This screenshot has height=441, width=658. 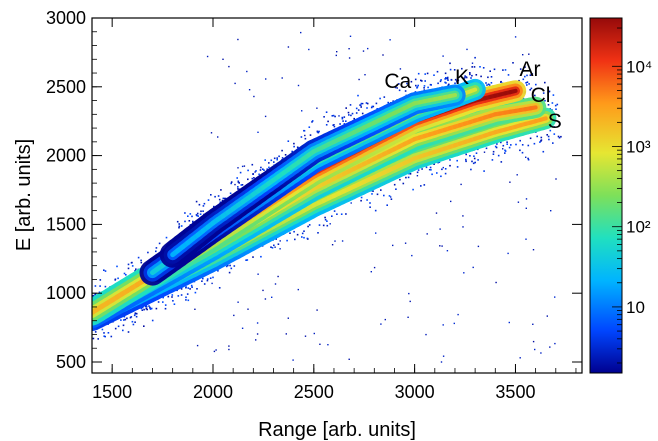 I want to click on colorbar-gradient, so click(x=606, y=195).